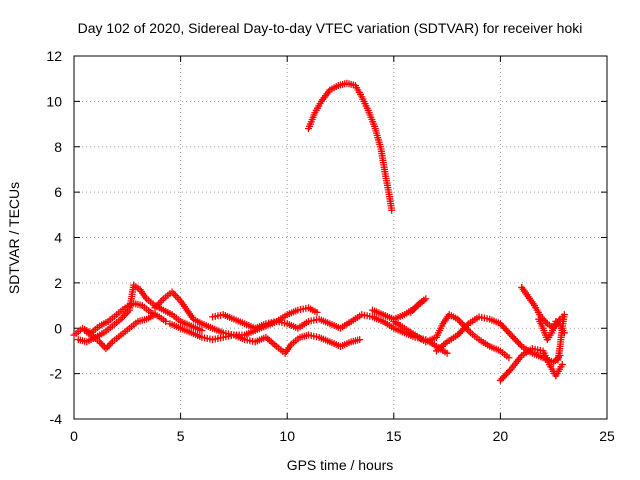 Image resolution: width=640 pixels, height=480 pixels. I want to click on y-tick-label: 8, so click(58, 147).